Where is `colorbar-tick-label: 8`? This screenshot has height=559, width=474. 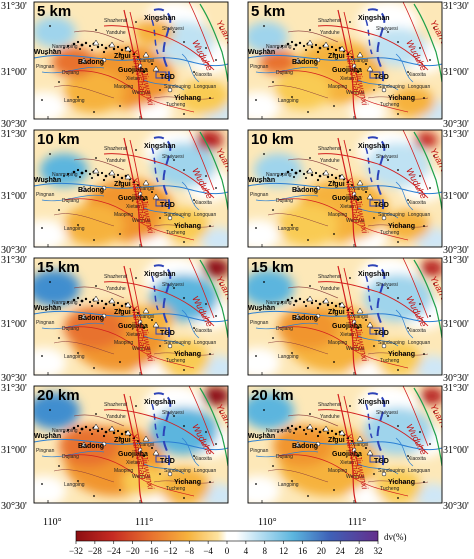
colorbar-tick-label: 8 is located at coordinates (265, 551).